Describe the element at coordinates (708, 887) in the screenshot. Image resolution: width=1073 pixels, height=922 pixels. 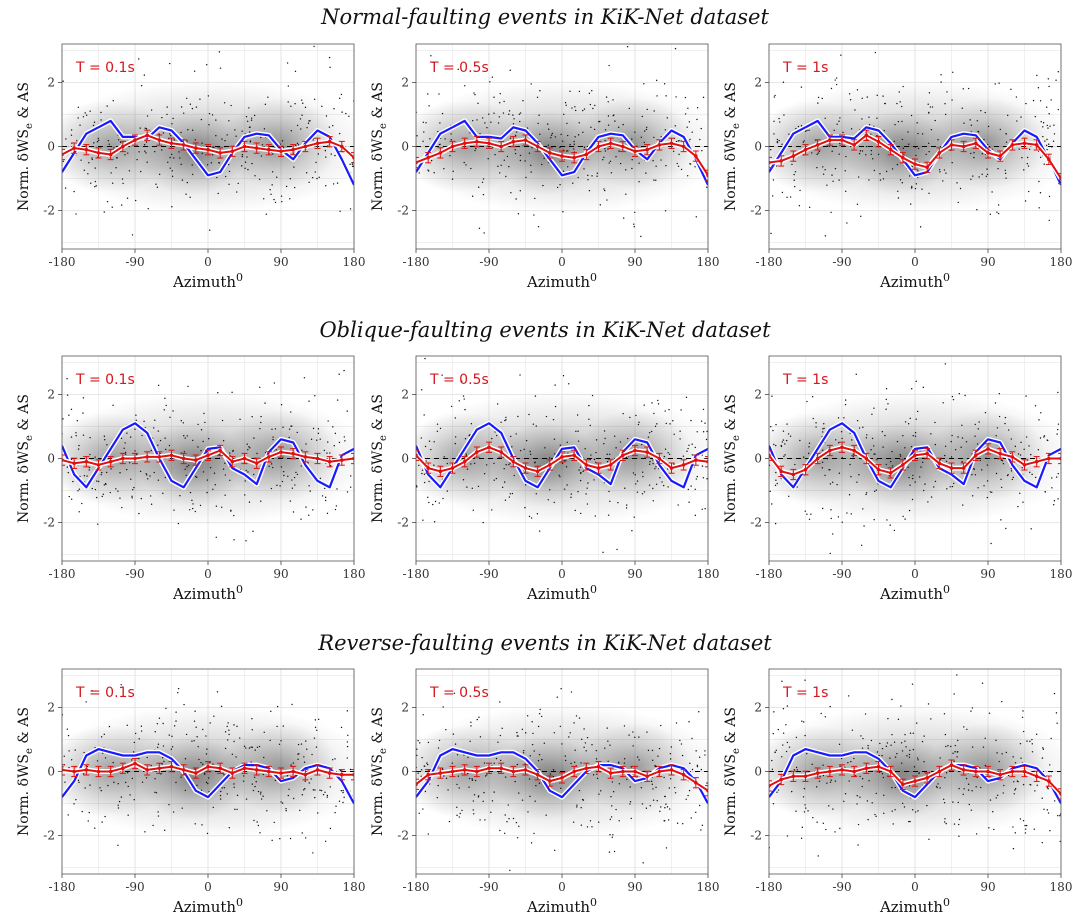
I see `x-tick-label: 180` at that location.